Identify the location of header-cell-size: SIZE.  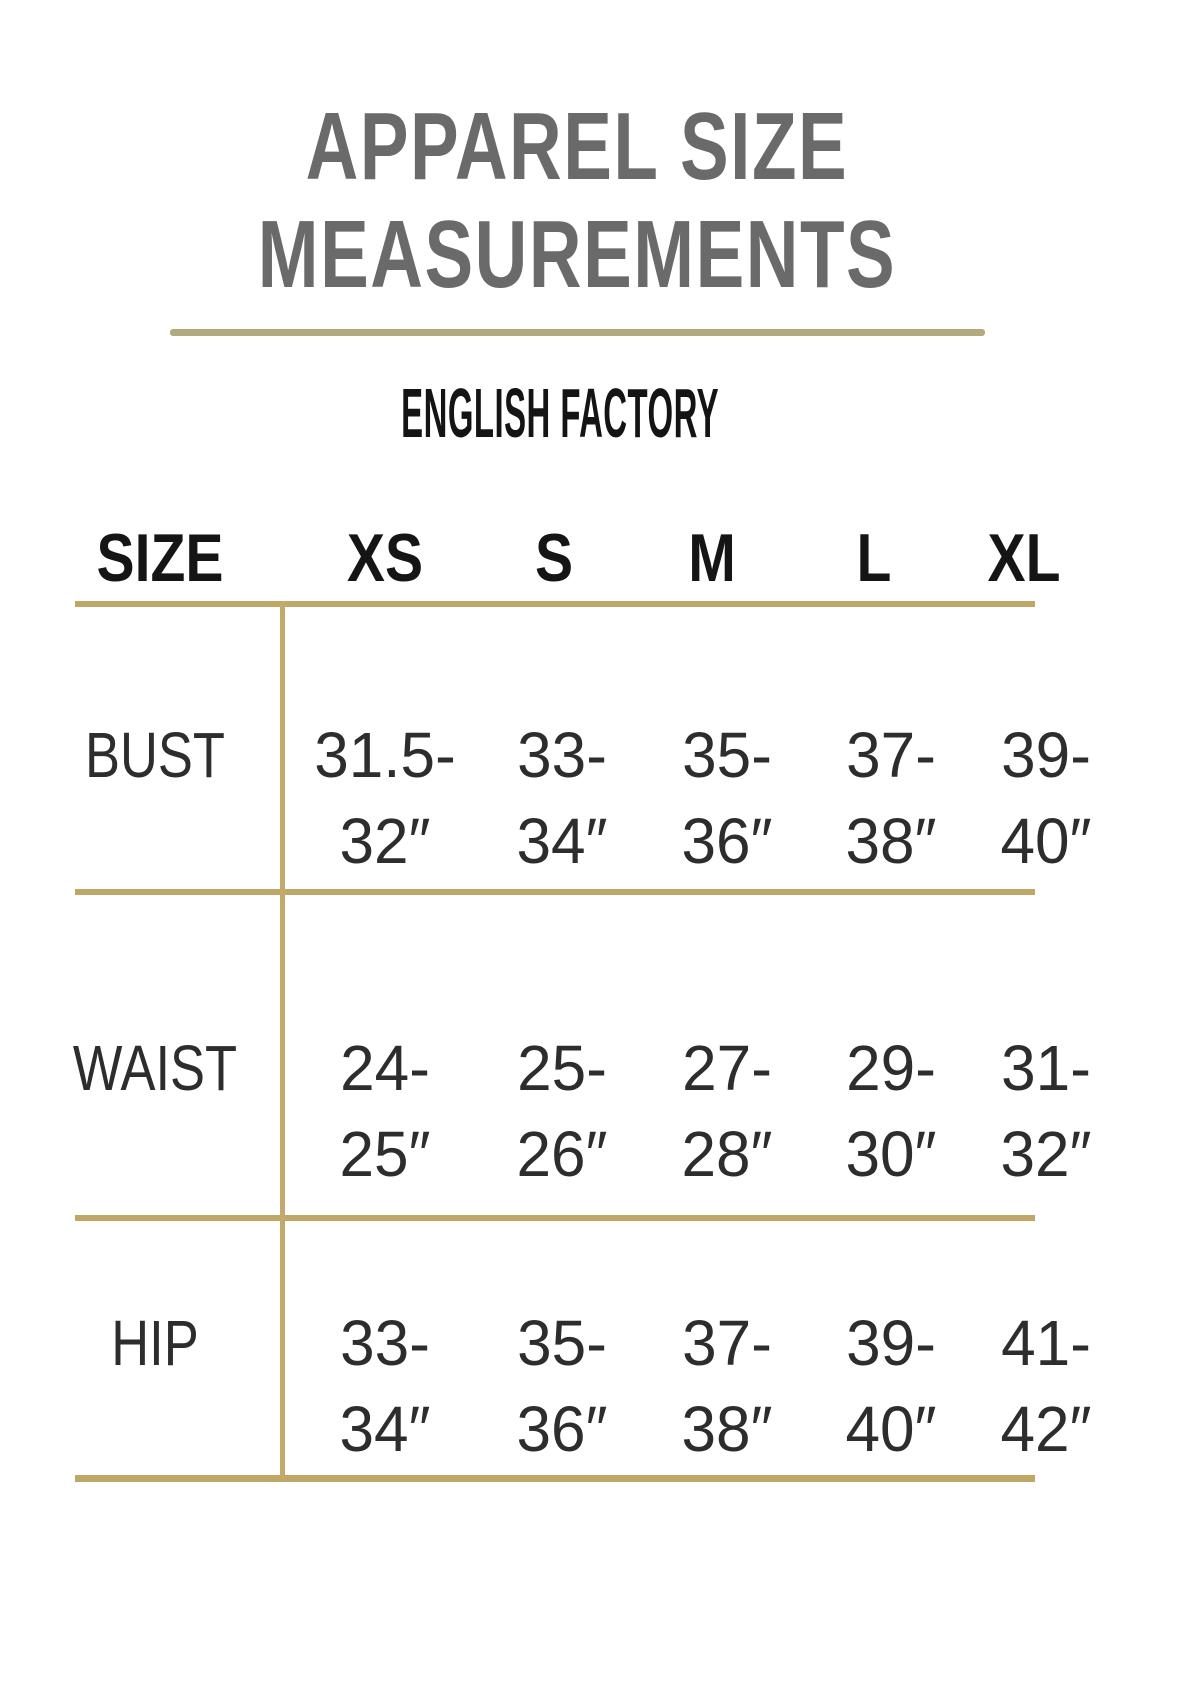
(160, 558).